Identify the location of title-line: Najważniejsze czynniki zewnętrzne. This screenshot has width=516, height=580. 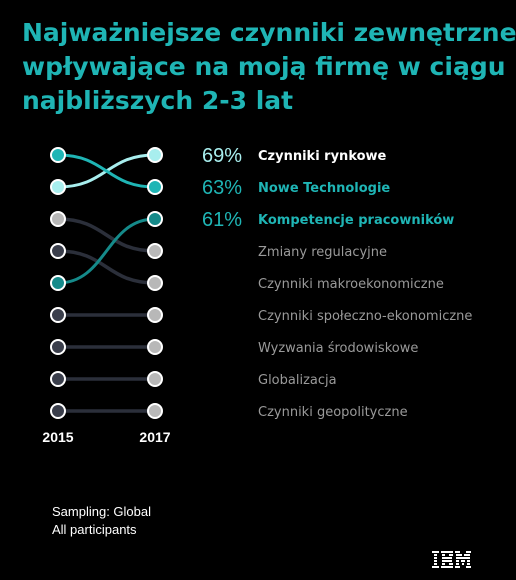
(269, 32).